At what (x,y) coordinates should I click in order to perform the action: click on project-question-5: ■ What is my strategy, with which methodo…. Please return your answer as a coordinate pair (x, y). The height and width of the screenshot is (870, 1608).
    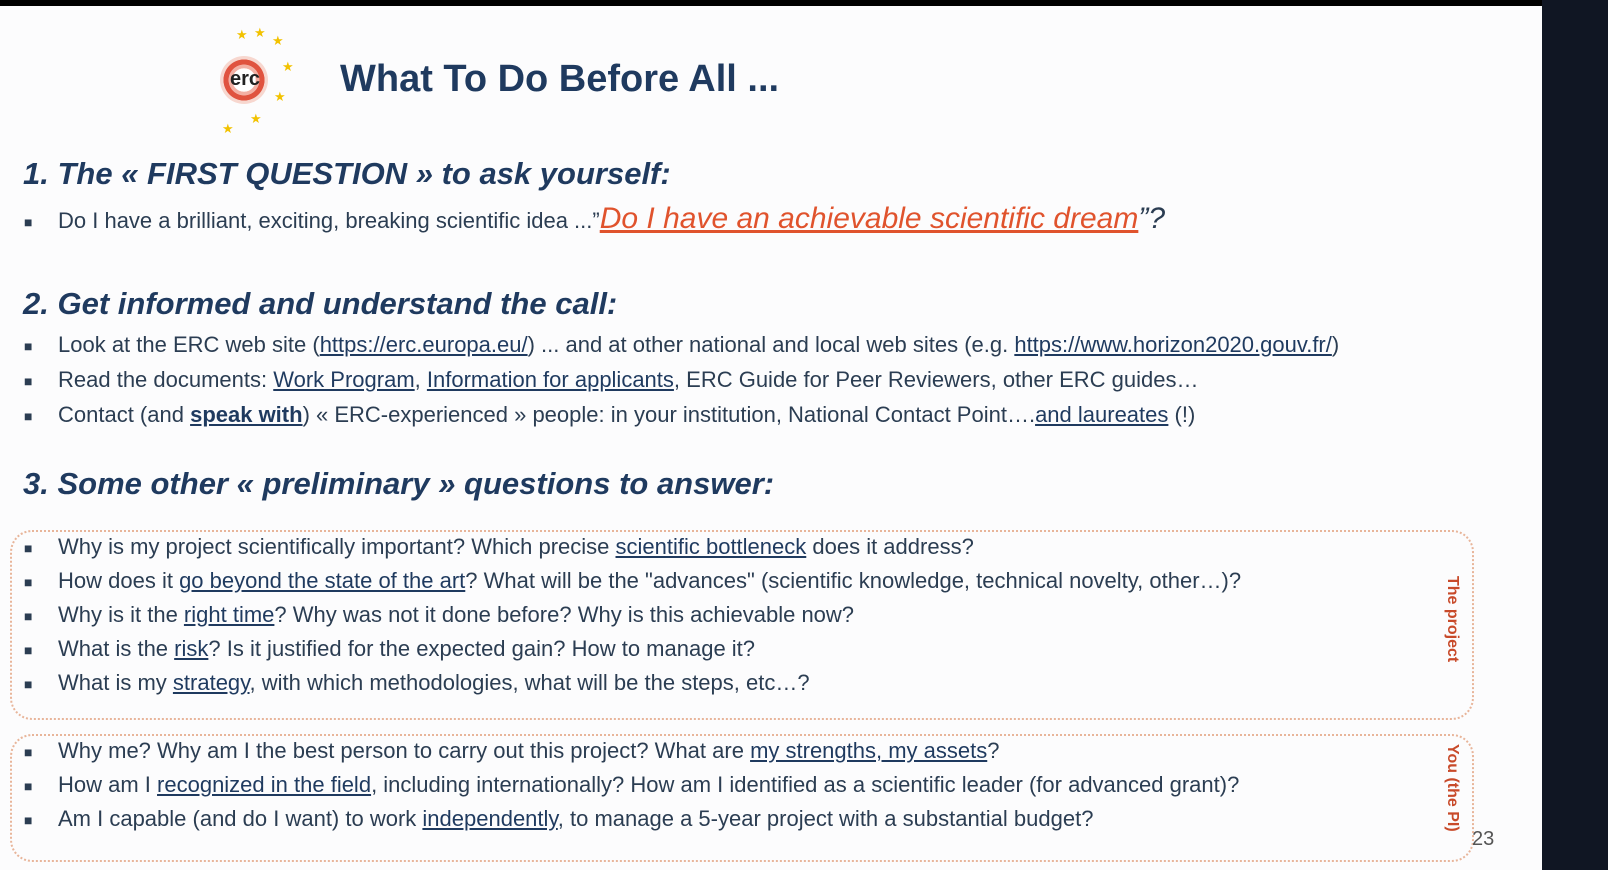
    Looking at the image, I should click on (417, 682).